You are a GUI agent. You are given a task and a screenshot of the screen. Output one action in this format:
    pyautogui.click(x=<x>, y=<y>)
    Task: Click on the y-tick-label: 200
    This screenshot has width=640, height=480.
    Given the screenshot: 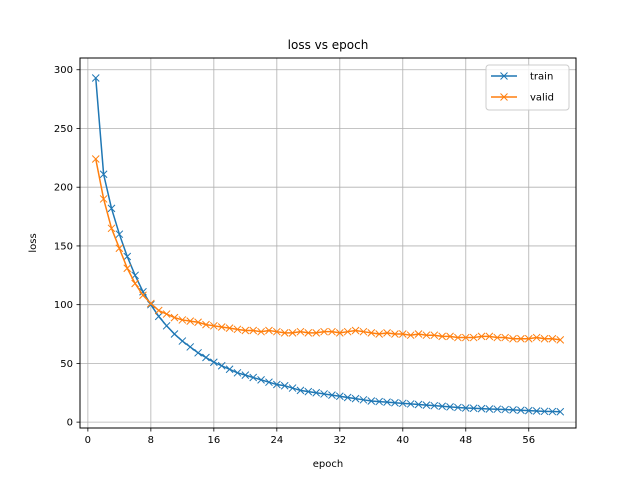 What is the action you would take?
    pyautogui.click(x=63, y=188)
    